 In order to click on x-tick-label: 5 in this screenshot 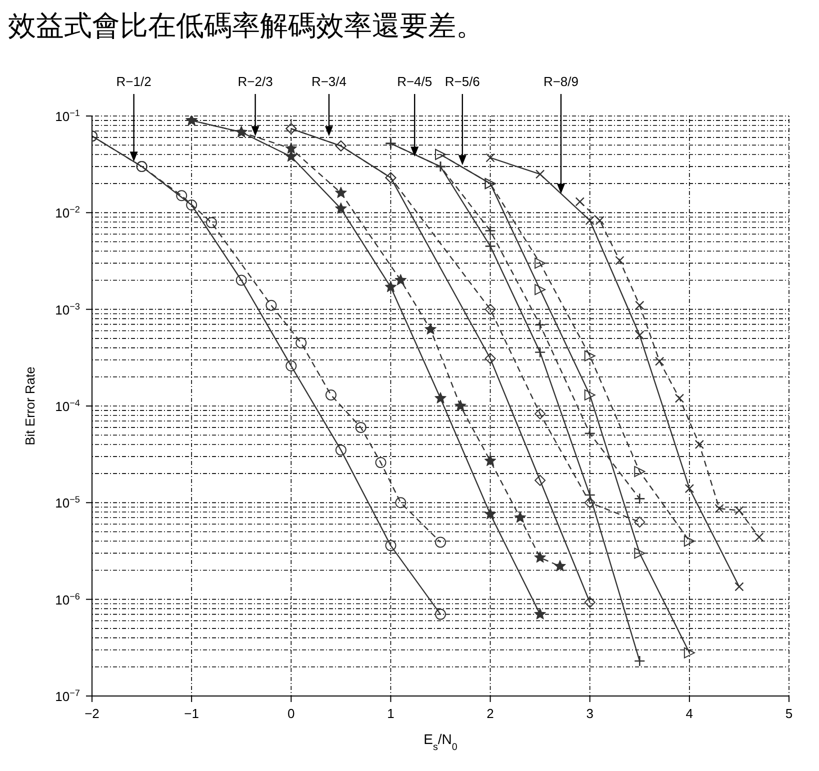, I will do `click(789, 713)`.